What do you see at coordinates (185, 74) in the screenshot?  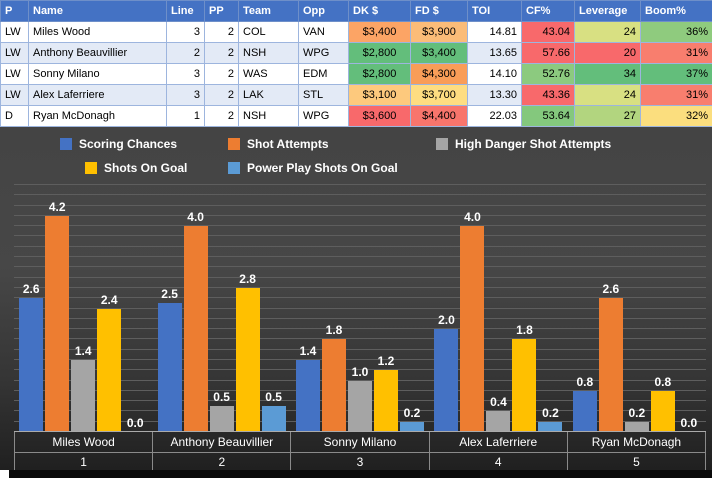 I see `table-cell: 3` at bounding box center [185, 74].